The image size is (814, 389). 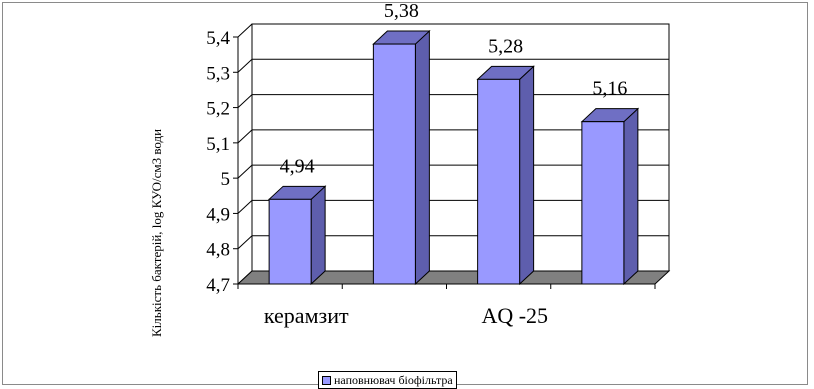 I want to click on x-tick-label: AQ -25, so click(x=514, y=315).